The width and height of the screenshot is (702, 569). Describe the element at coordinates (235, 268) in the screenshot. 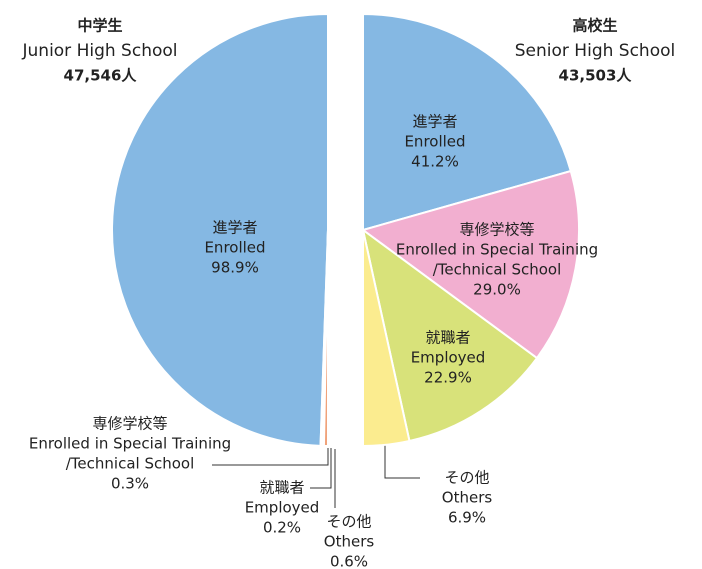

I see `value-label: 98.9%` at that location.